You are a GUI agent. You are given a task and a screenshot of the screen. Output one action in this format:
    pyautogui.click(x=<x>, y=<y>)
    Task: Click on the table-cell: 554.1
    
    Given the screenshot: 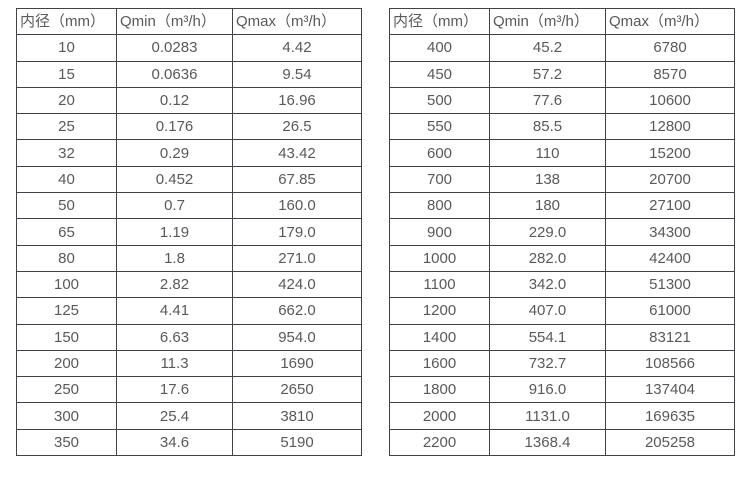 What is the action you would take?
    pyautogui.click(x=547, y=337)
    